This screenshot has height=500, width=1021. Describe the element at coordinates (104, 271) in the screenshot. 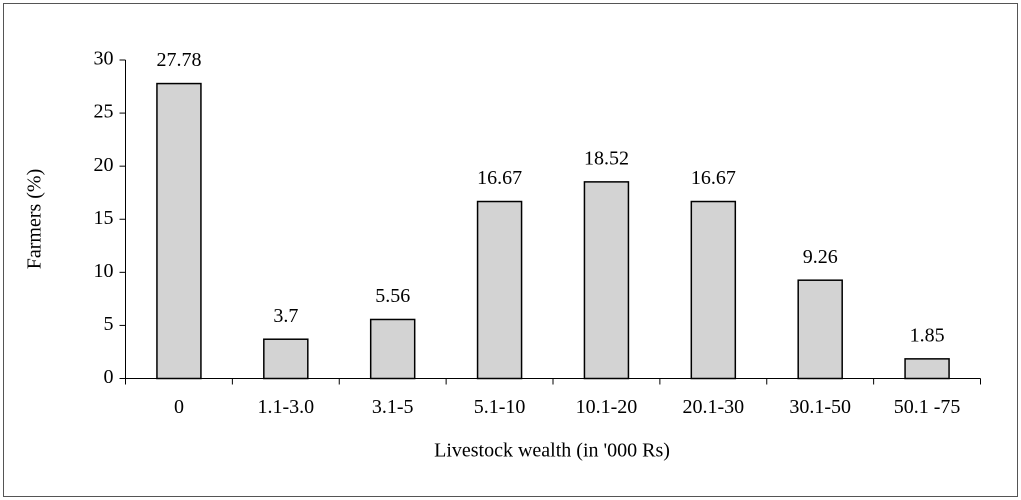

I see `y-tick-label: 10` at that location.